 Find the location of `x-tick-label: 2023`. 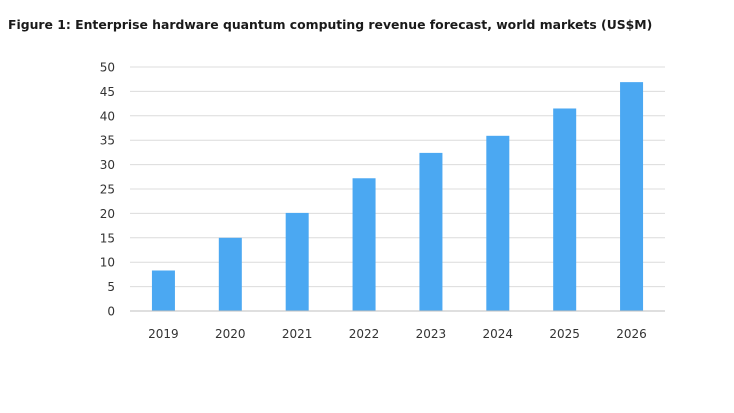

x-tick-label: 2023 is located at coordinates (431, 334).